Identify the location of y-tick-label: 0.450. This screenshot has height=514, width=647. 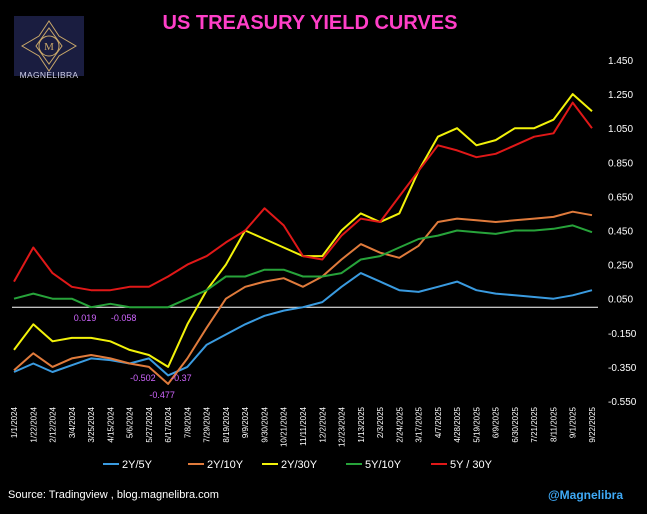
(620, 232).